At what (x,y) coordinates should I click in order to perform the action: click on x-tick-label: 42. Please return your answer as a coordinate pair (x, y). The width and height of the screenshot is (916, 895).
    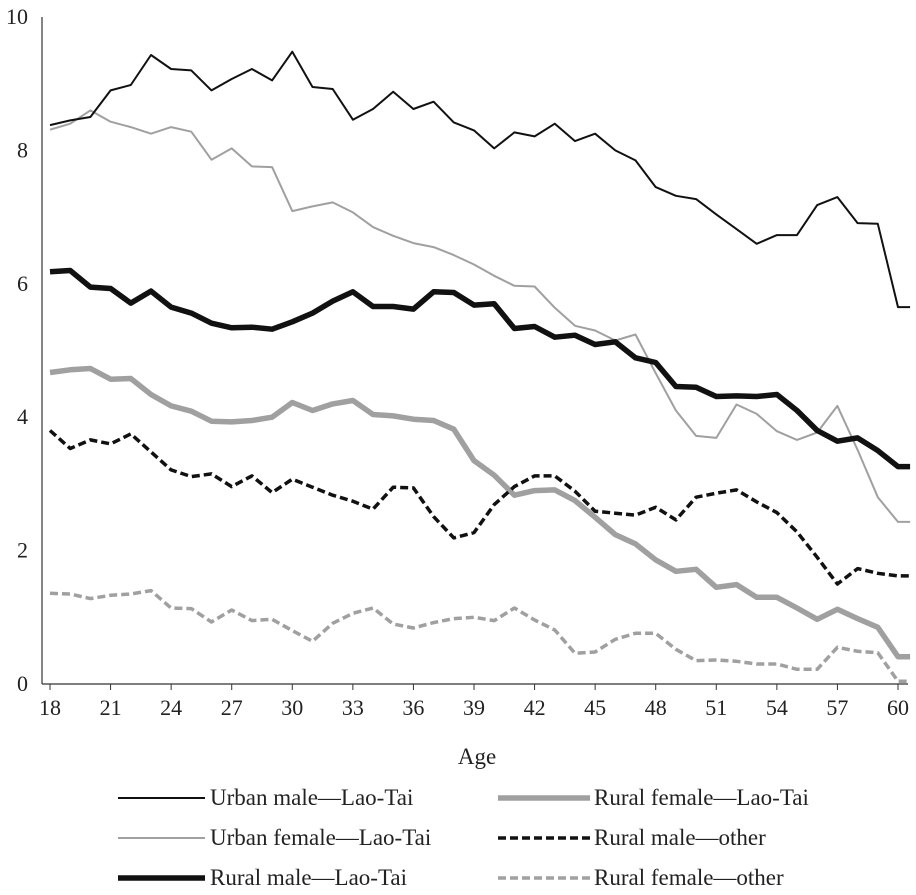
    Looking at the image, I should click on (535, 707).